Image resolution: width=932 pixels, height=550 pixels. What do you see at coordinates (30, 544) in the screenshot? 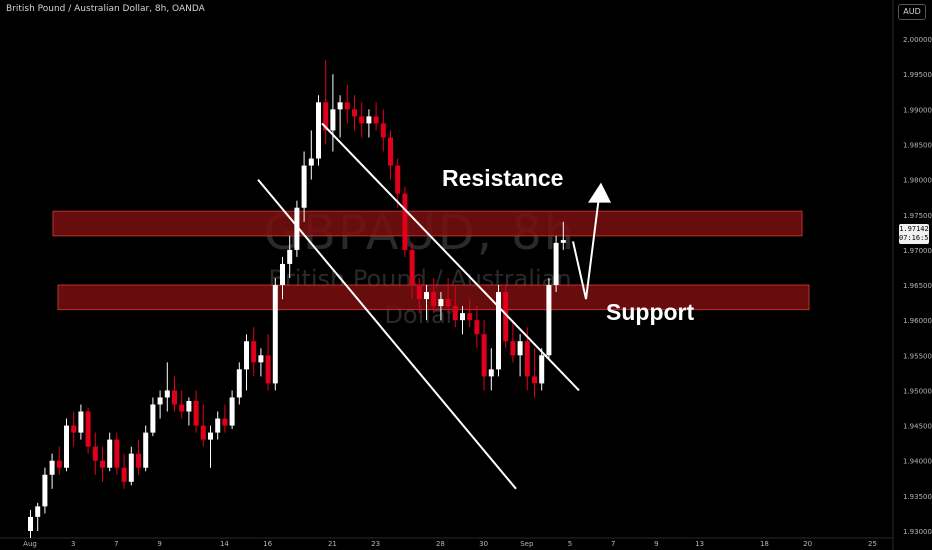
I see `x-tick-label: Aug` at bounding box center [30, 544].